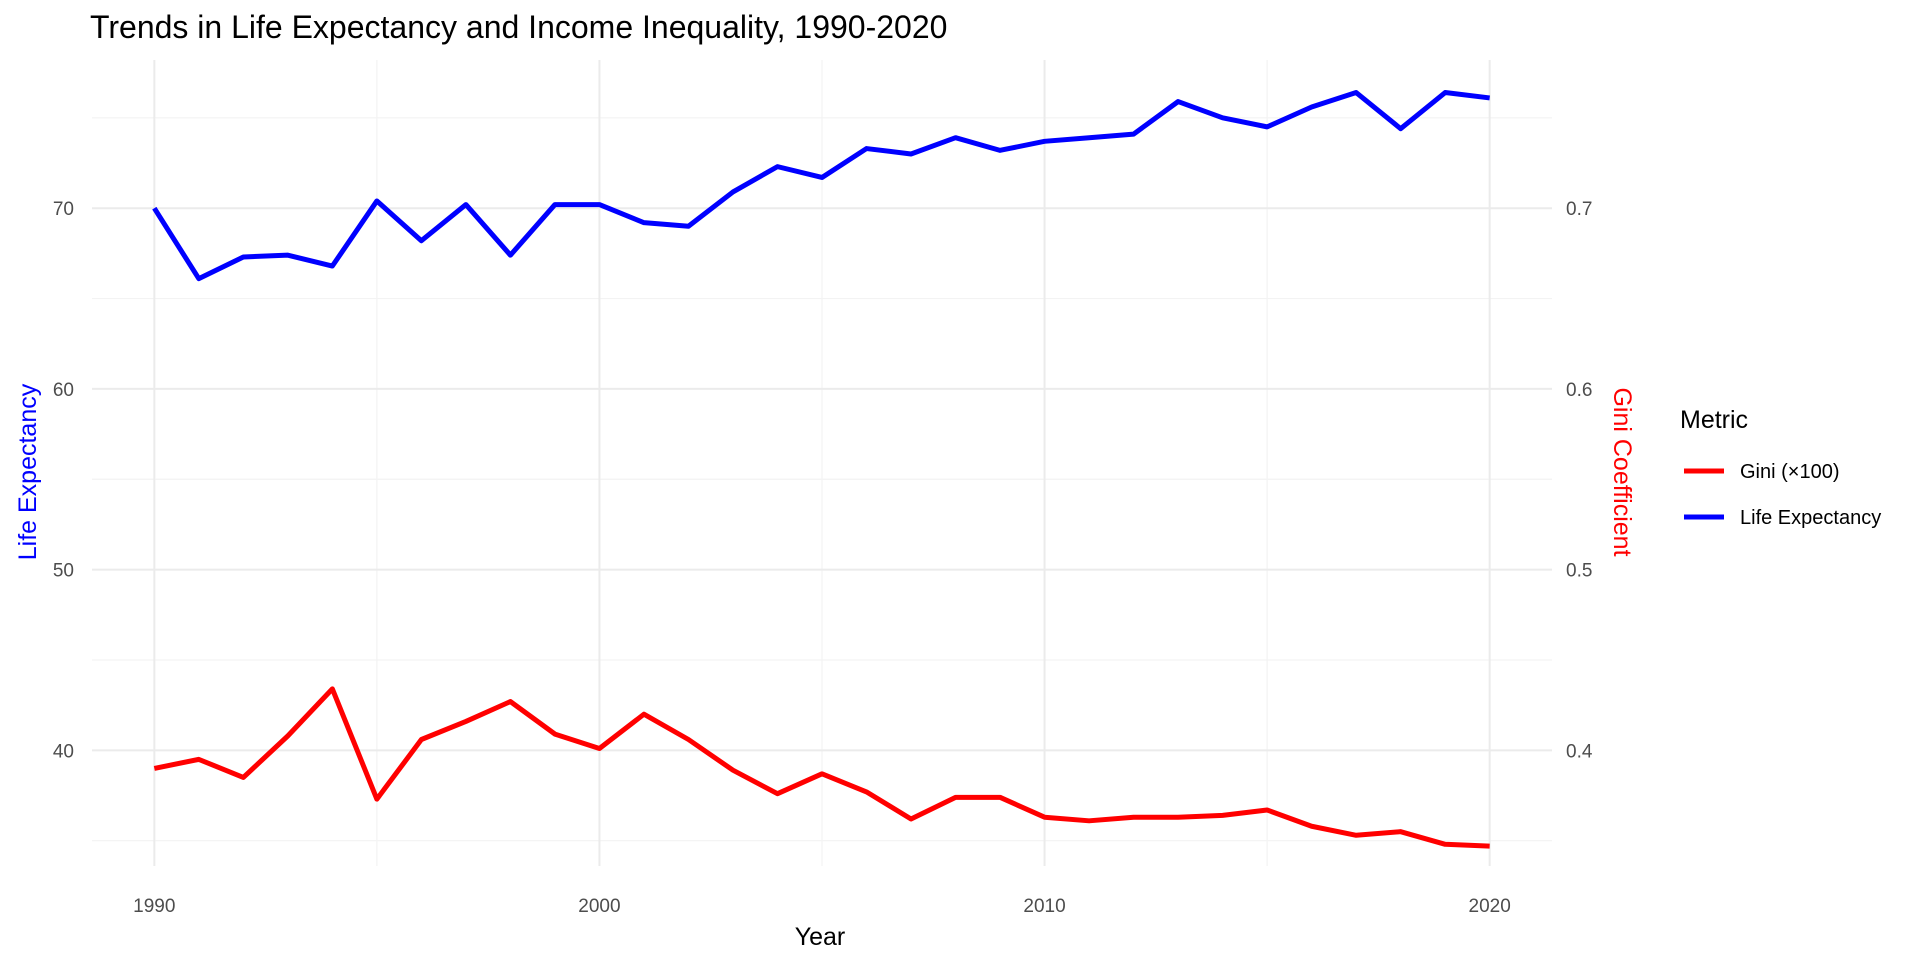 The height and width of the screenshot is (965, 1920). I want to click on x-tick-label: 2000, so click(599, 906).